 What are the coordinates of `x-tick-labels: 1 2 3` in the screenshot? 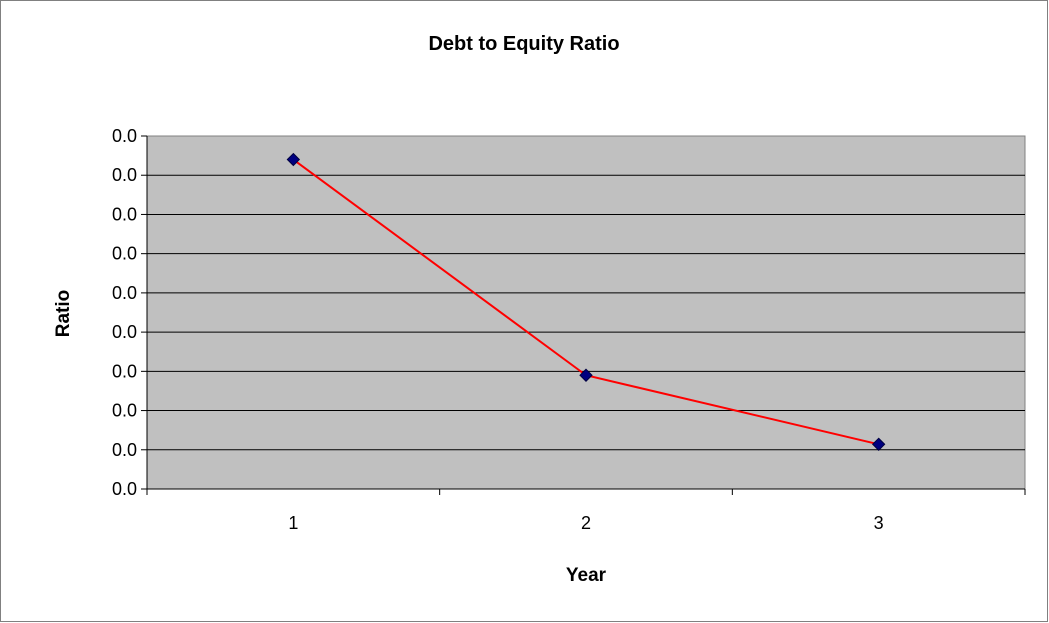 It's located at (585, 523).